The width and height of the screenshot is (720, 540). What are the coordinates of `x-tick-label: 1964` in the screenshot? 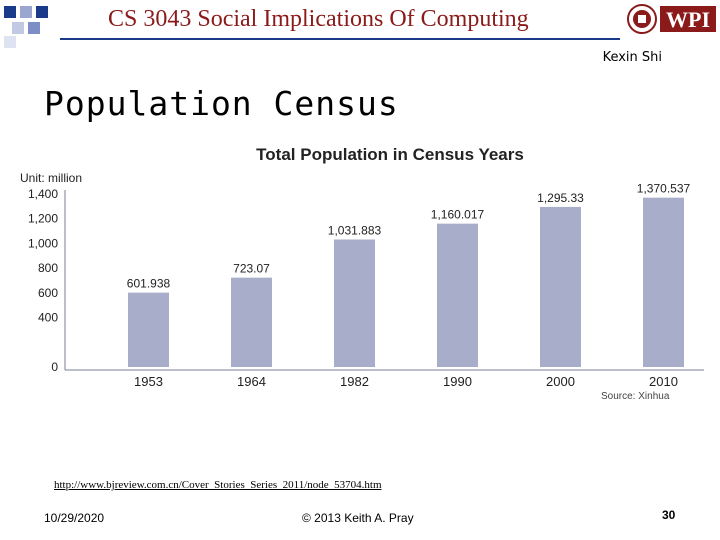 It's located at (251, 381).